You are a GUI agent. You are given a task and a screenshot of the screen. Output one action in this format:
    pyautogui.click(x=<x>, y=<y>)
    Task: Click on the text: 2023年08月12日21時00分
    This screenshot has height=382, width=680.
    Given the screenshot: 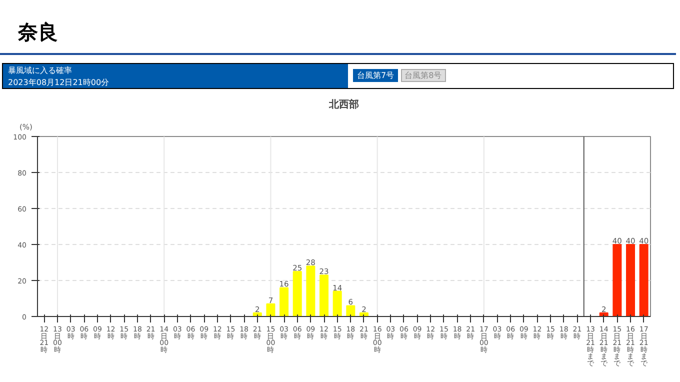 What is the action you would take?
    pyautogui.click(x=59, y=82)
    